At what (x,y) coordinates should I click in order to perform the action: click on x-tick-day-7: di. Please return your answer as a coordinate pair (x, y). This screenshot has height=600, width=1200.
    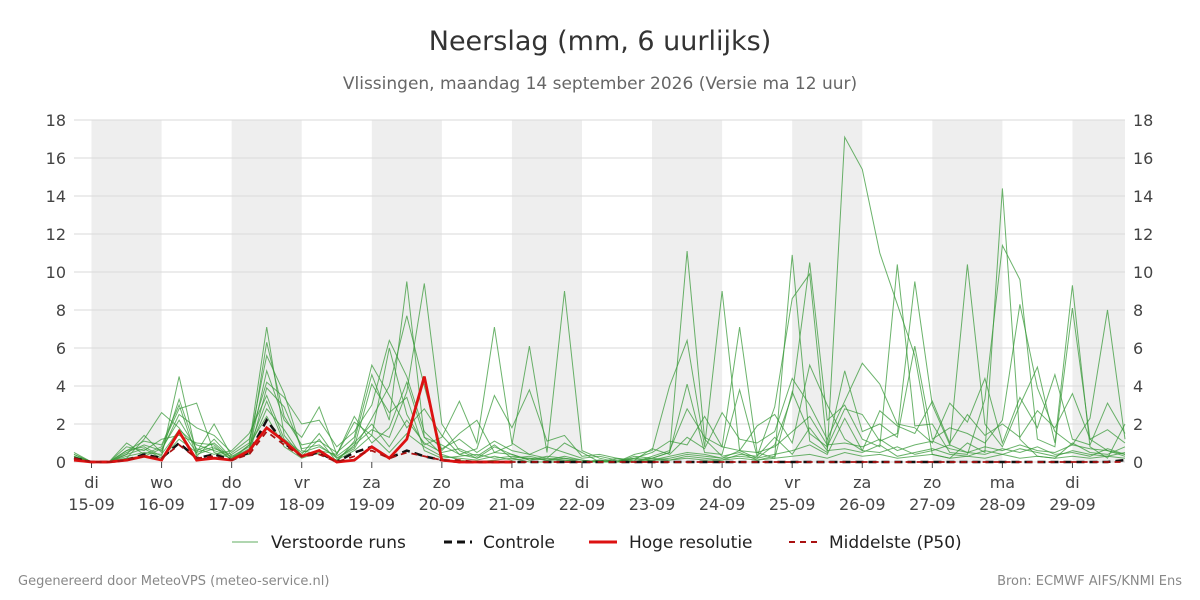
    Looking at the image, I should click on (582, 482).